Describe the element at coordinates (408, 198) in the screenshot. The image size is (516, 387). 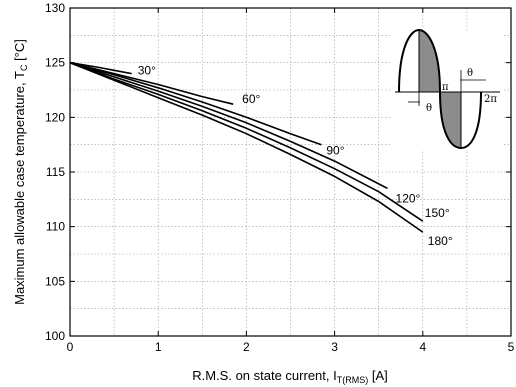
I see `series-label: 120°` at that location.